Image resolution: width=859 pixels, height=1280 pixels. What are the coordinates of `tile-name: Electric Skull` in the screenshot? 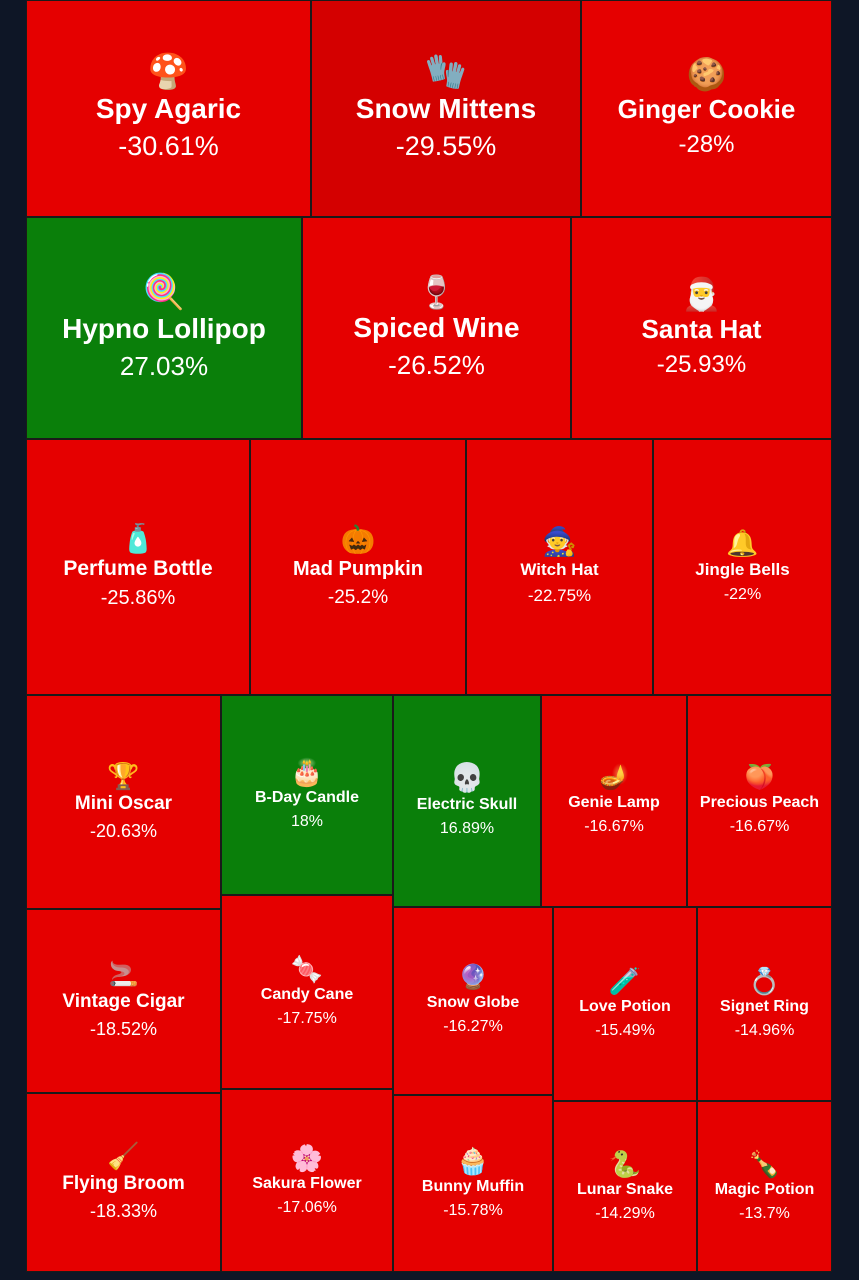 It's located at (467, 804).